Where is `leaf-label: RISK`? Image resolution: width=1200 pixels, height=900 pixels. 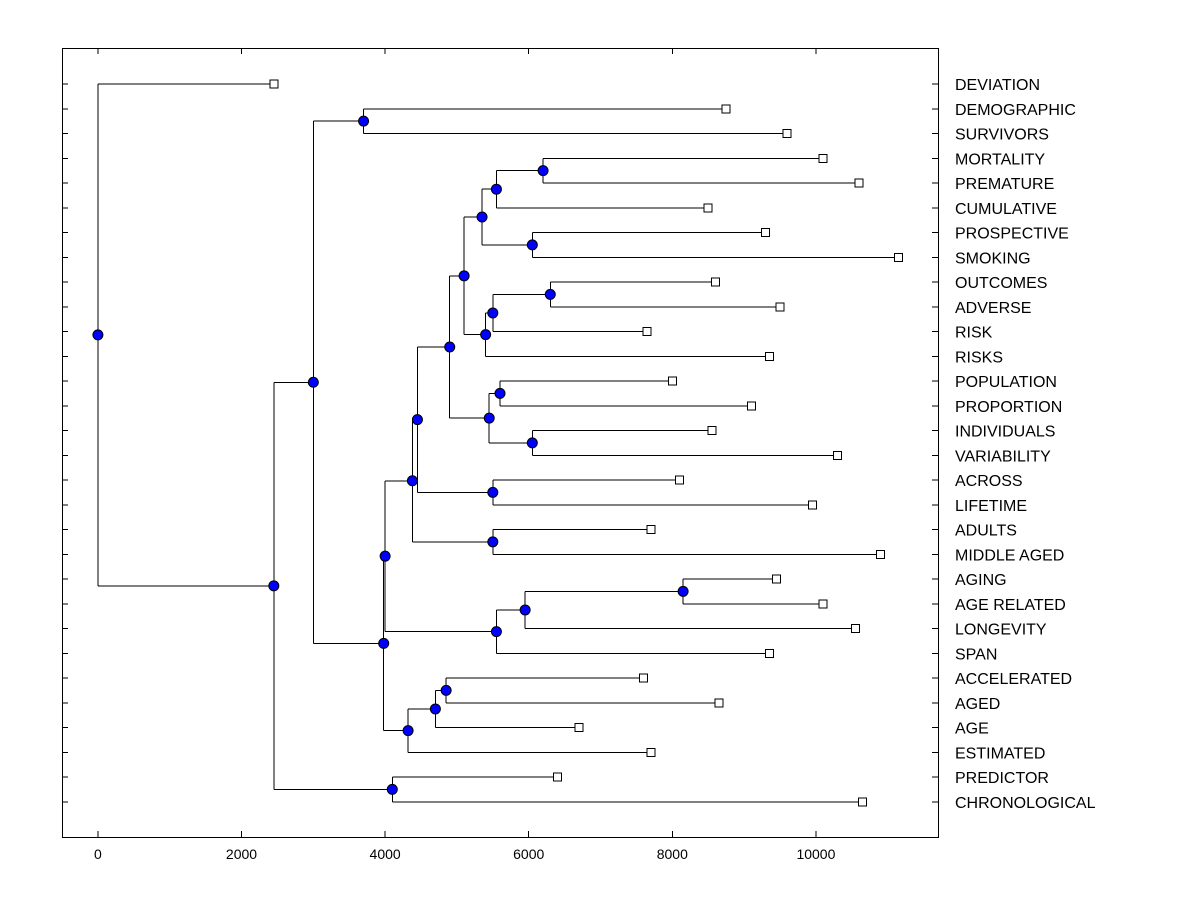
leaf-label: RISK is located at coordinates (974, 333).